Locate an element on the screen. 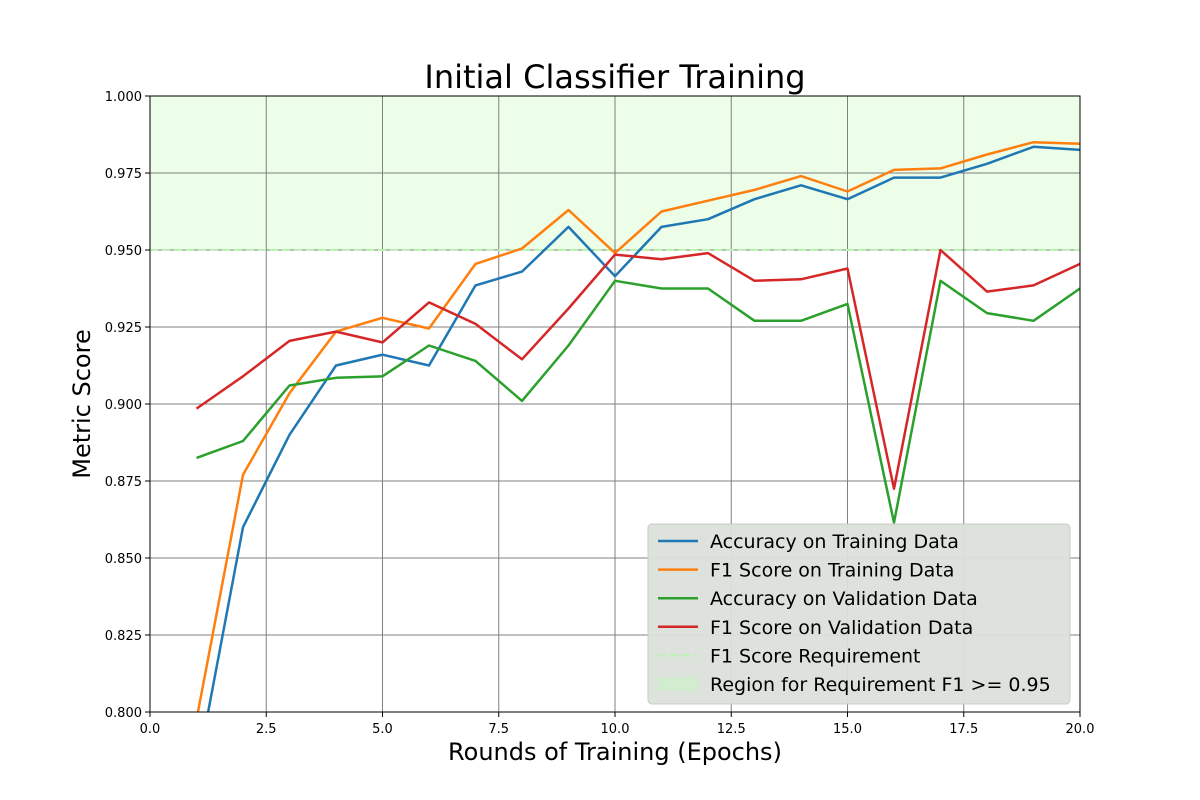 The image size is (1200, 800). y-axis-label: Metric Score is located at coordinates (82, 403).